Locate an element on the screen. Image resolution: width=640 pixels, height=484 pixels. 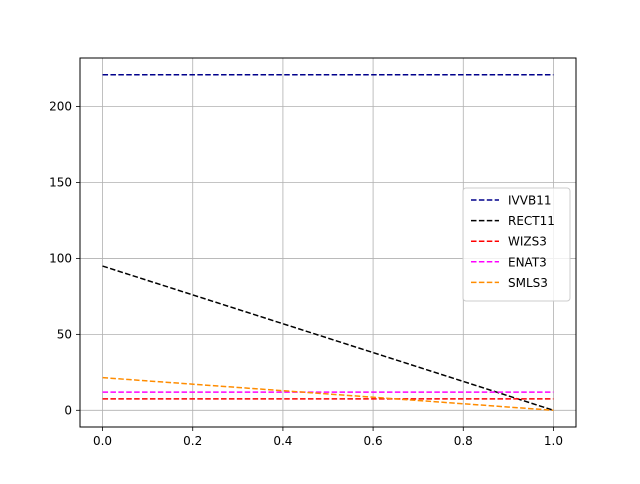
y-tick-label: 200 is located at coordinates (60, 107).